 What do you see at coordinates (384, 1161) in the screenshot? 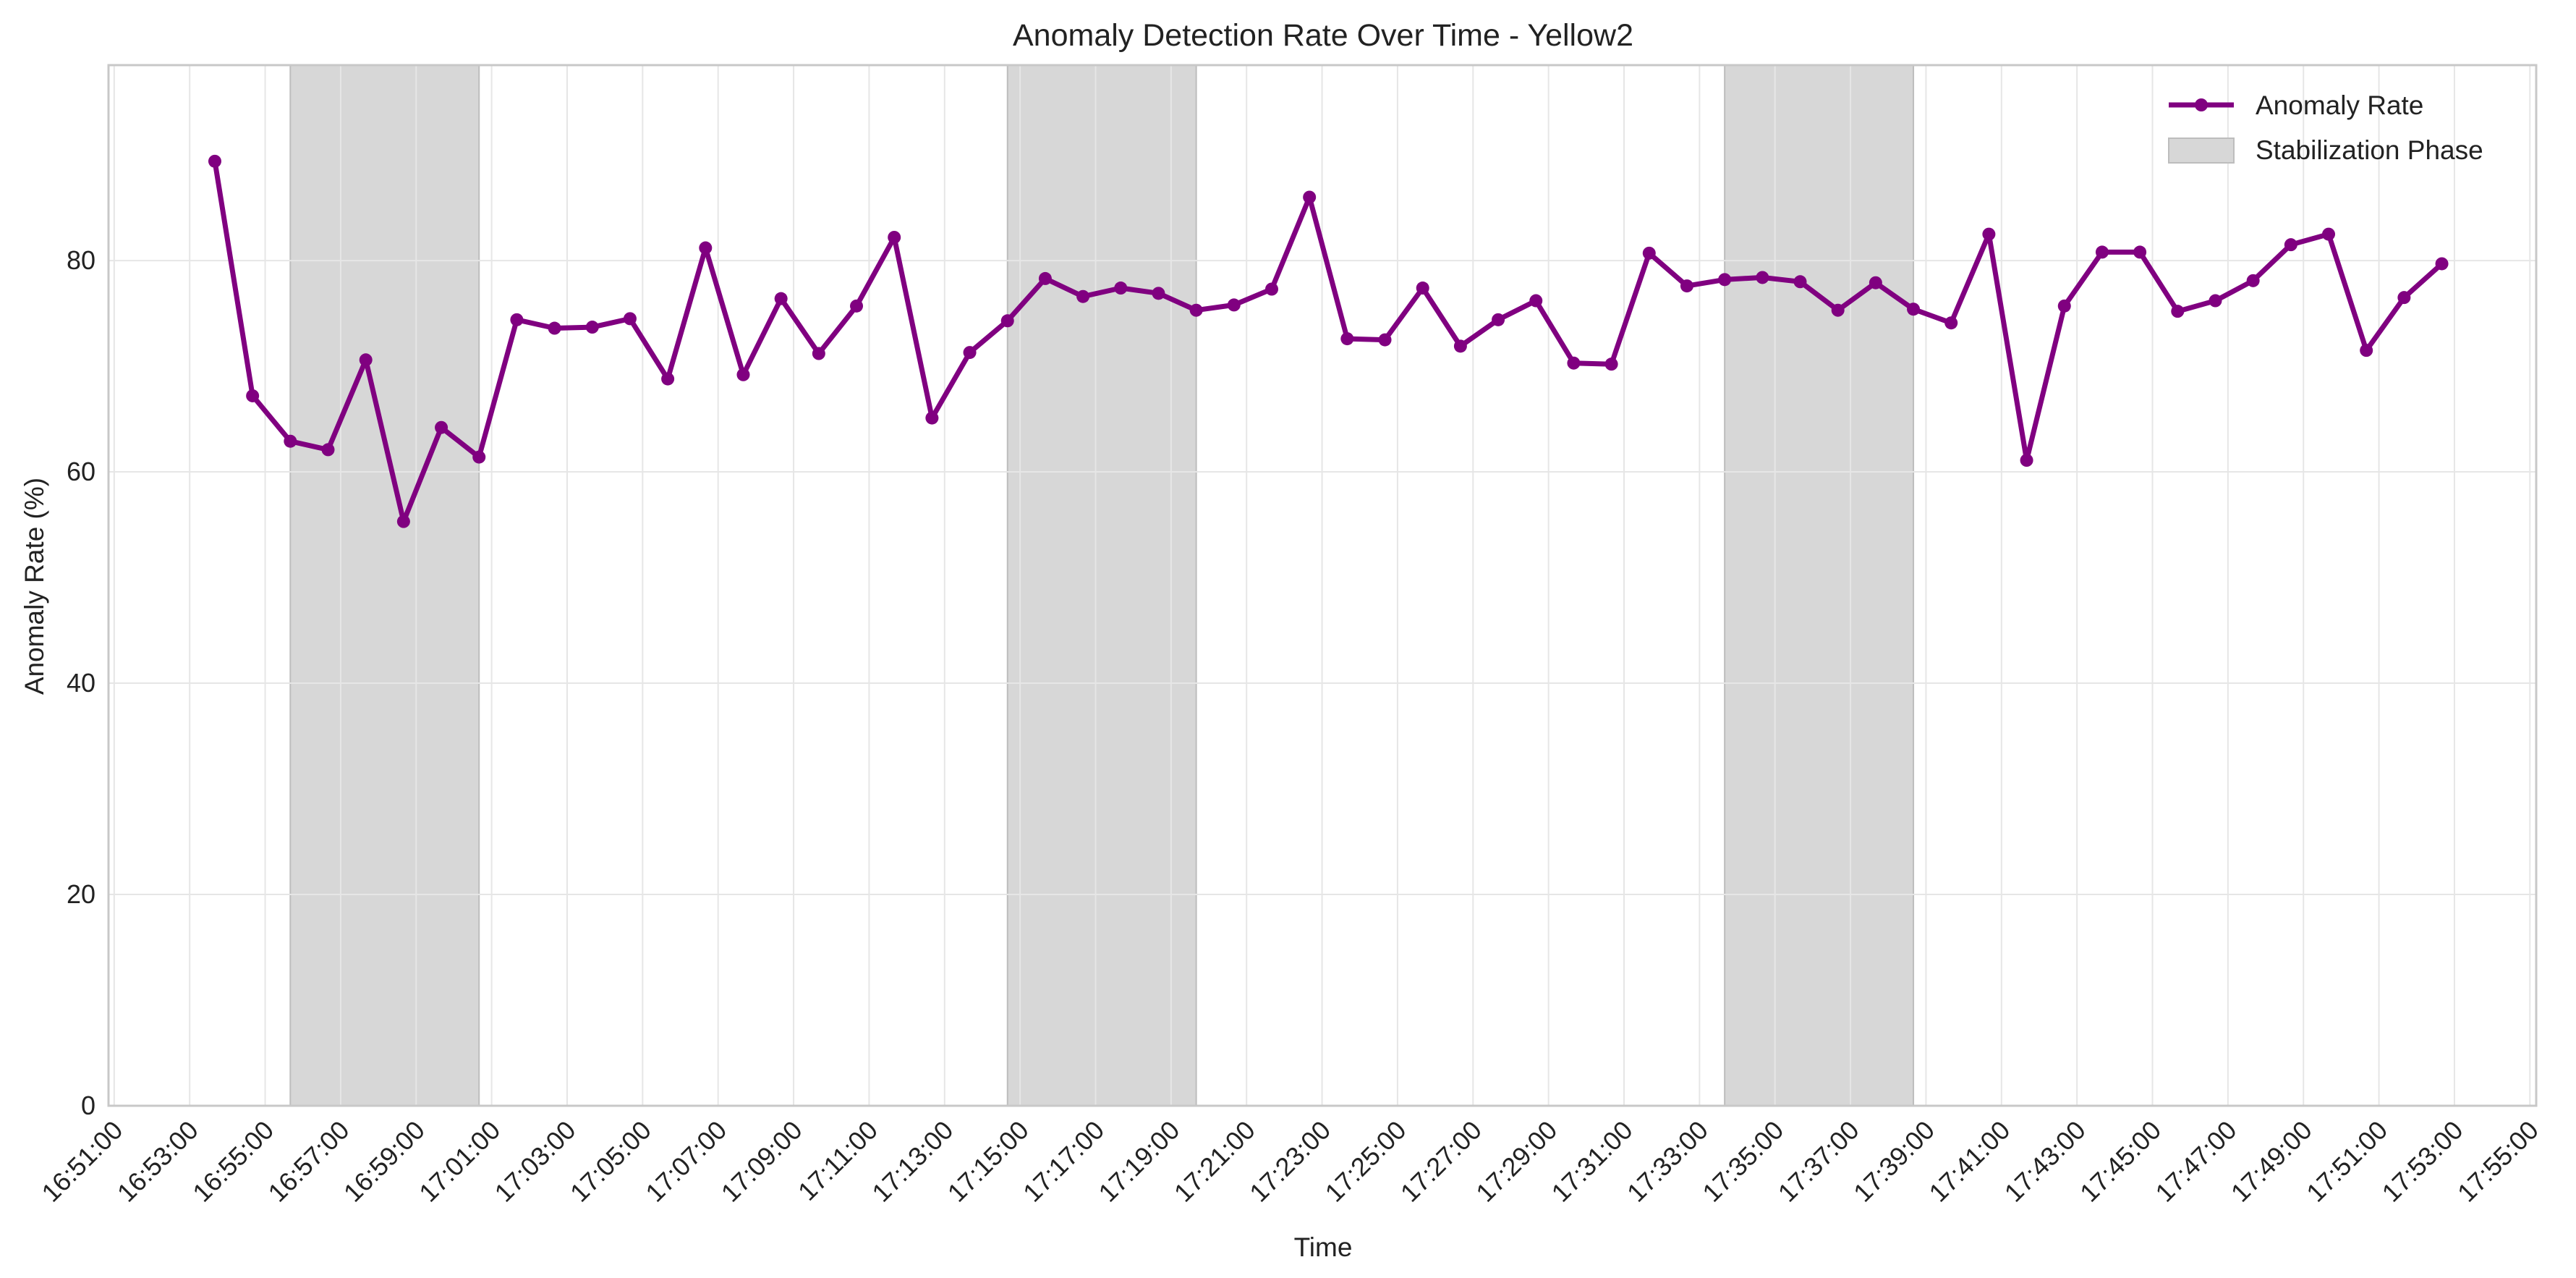
I see `x-tick-label: 16:59:00` at bounding box center [384, 1161].